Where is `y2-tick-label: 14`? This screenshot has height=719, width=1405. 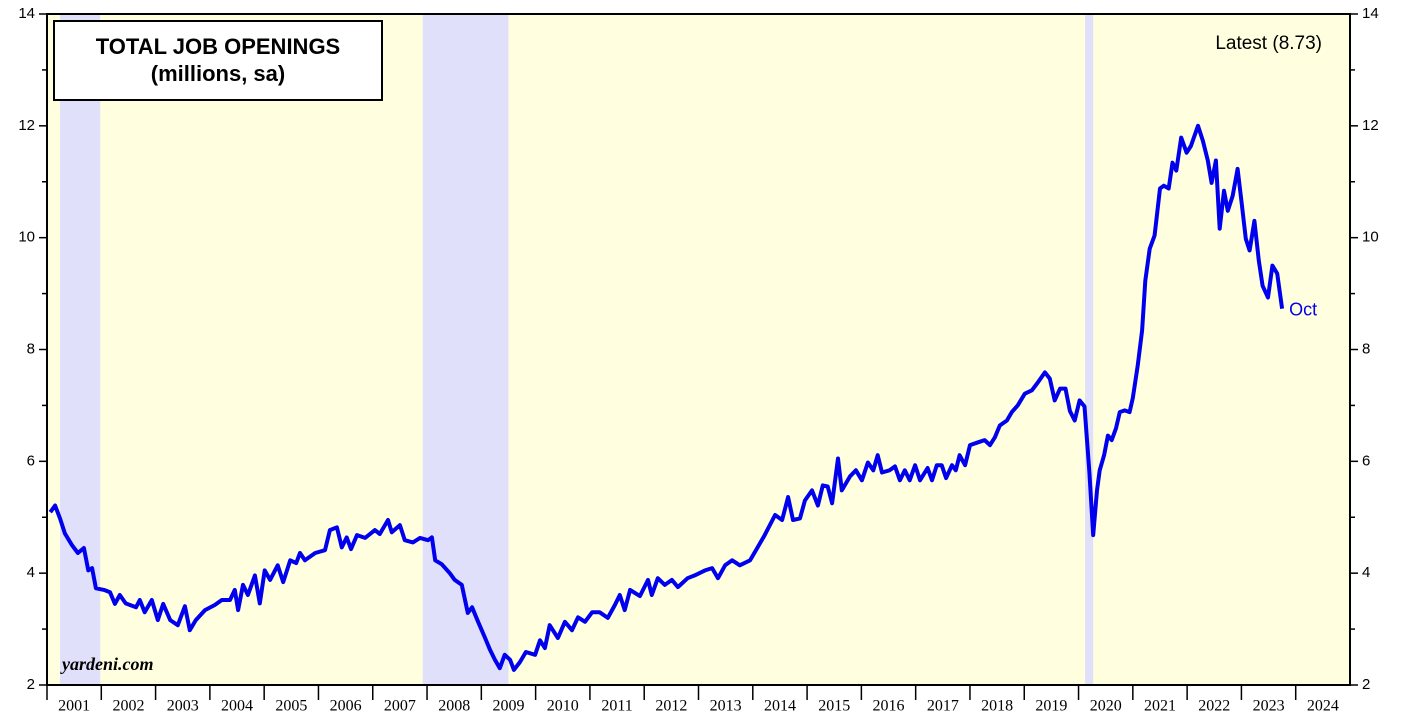 y2-tick-label: 14 is located at coordinates (1370, 13).